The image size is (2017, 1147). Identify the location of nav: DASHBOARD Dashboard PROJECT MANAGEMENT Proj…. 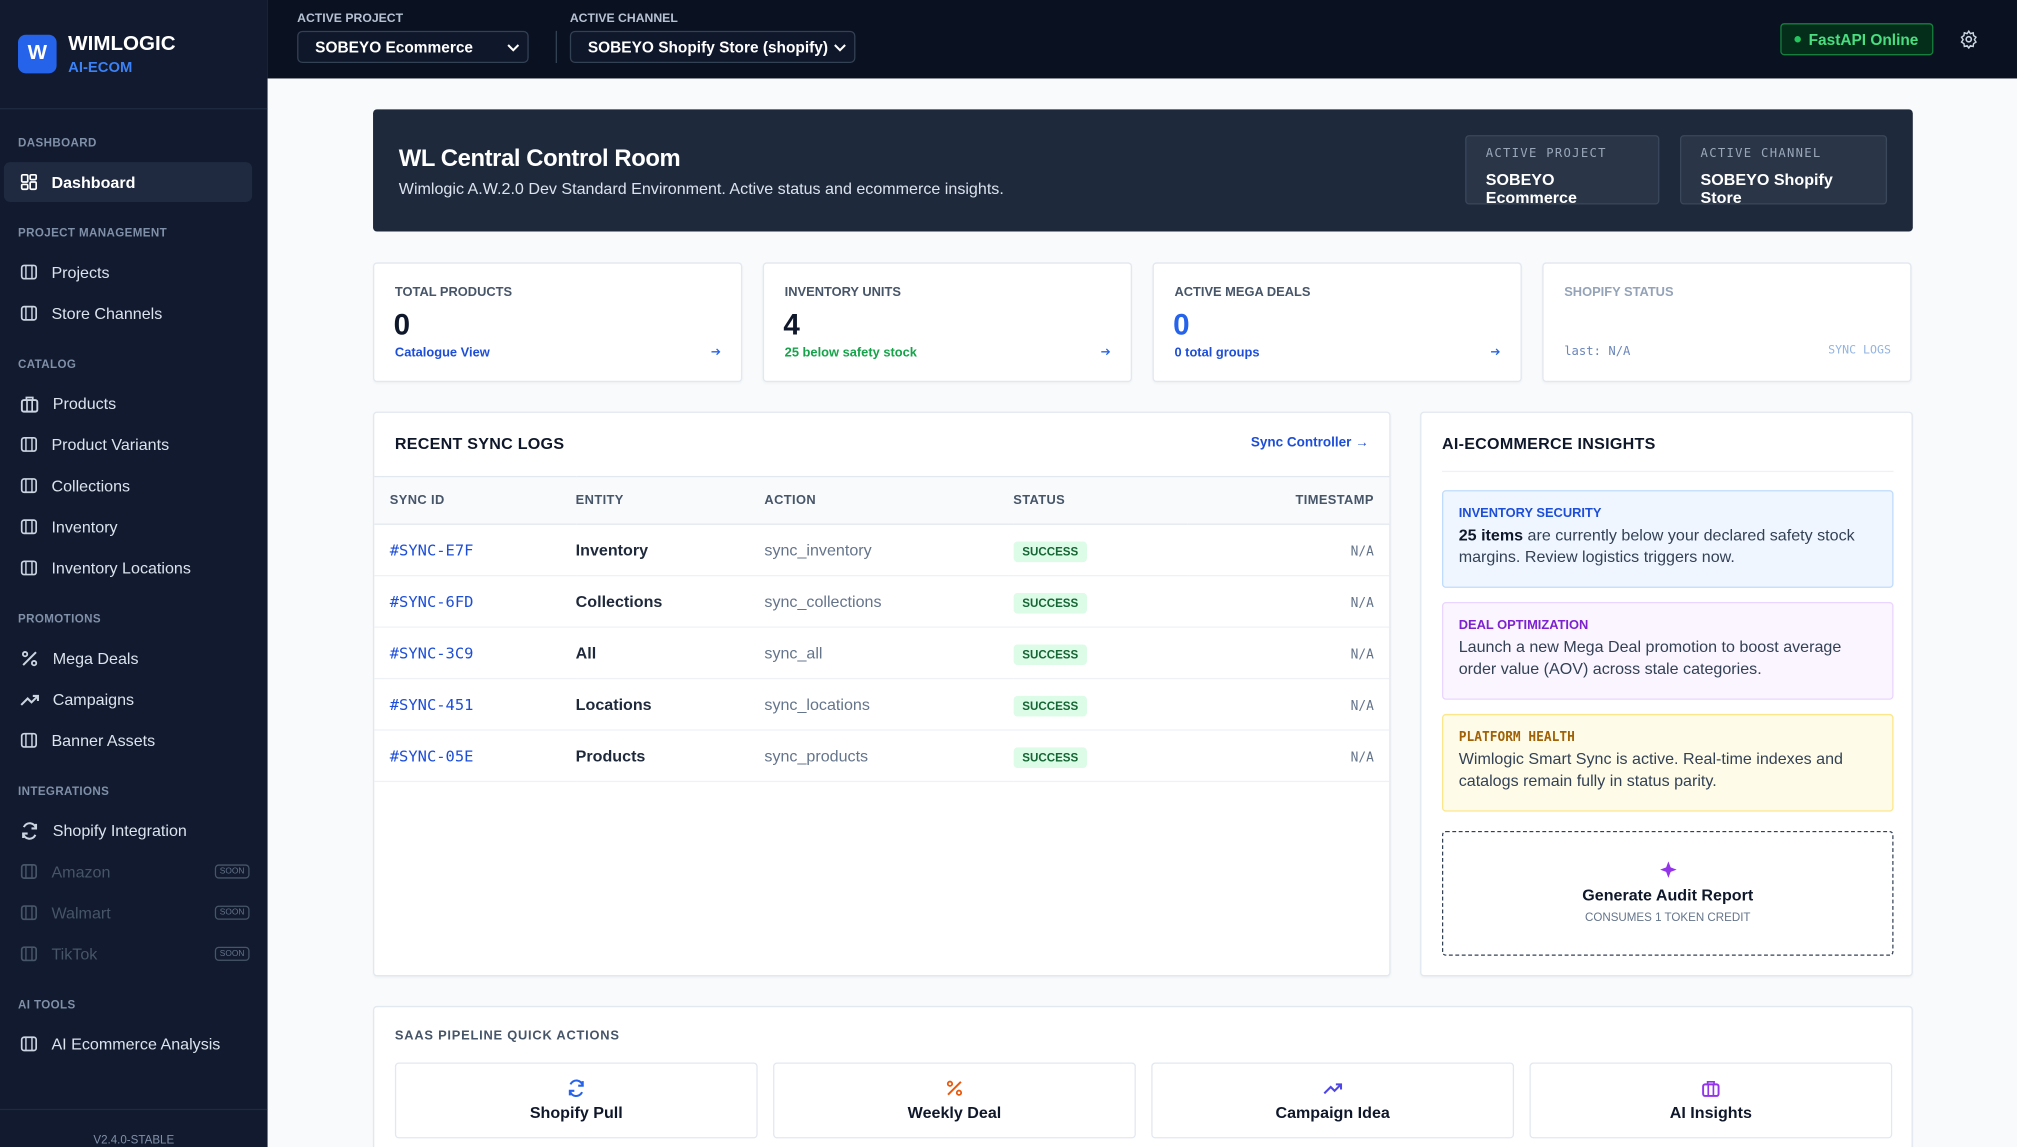
(134, 586).